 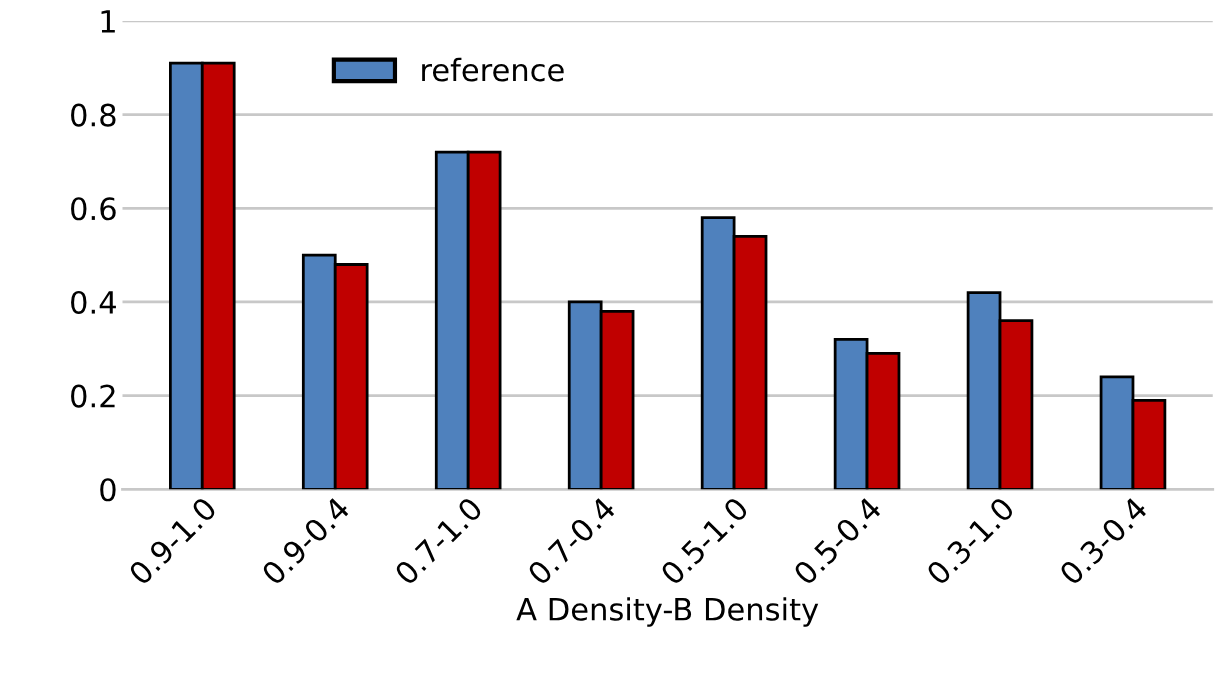 What do you see at coordinates (667, 612) in the screenshot?
I see `x-axis-title: A Density-B Density` at bounding box center [667, 612].